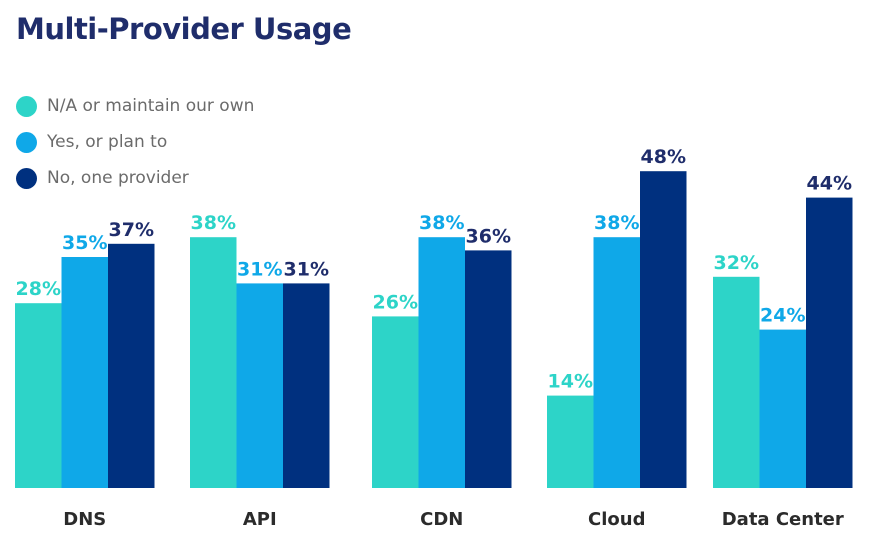 This screenshot has width=869, height=544. I want to click on value-label-dns-na: 28%, so click(38, 289).